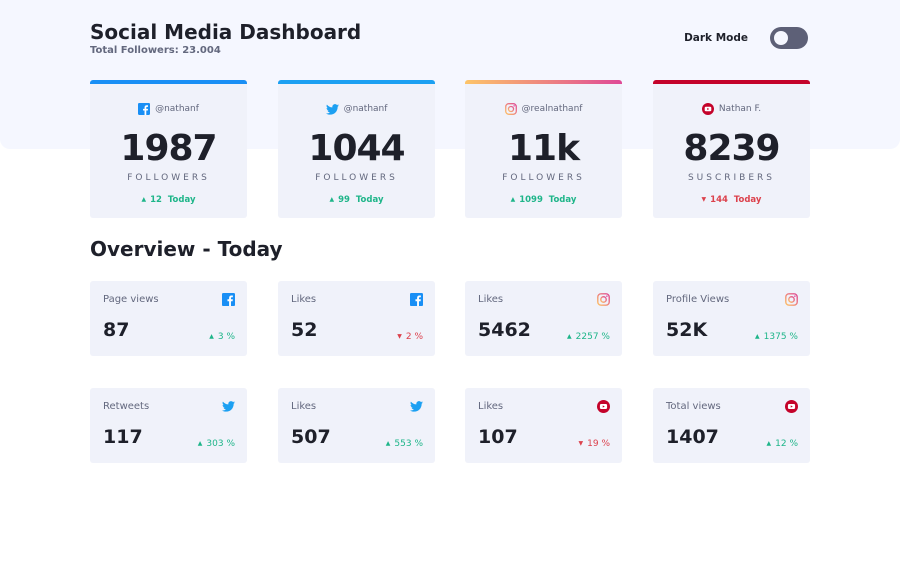  I want to click on card-count: 8239, so click(731, 148).